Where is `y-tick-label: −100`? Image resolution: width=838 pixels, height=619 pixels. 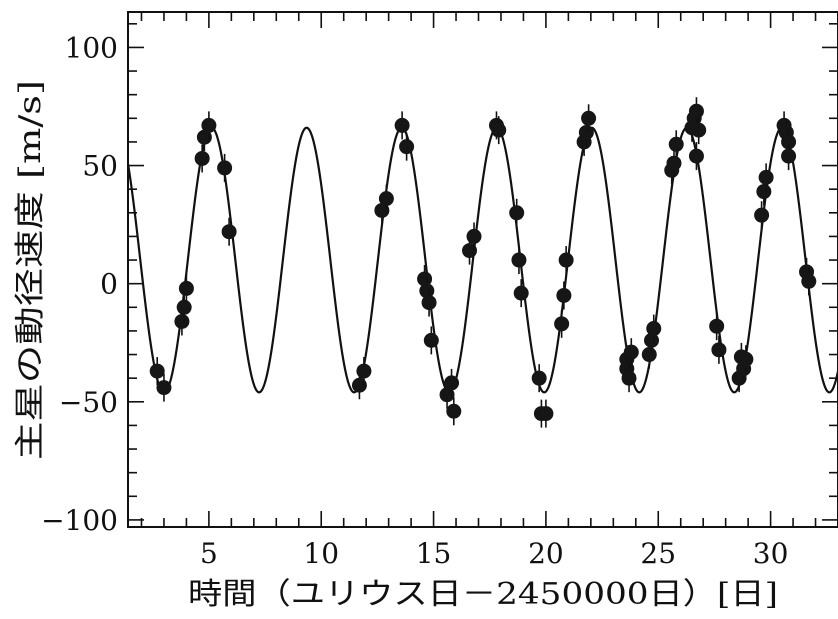
y-tick-label: −100 is located at coordinates (79, 520).